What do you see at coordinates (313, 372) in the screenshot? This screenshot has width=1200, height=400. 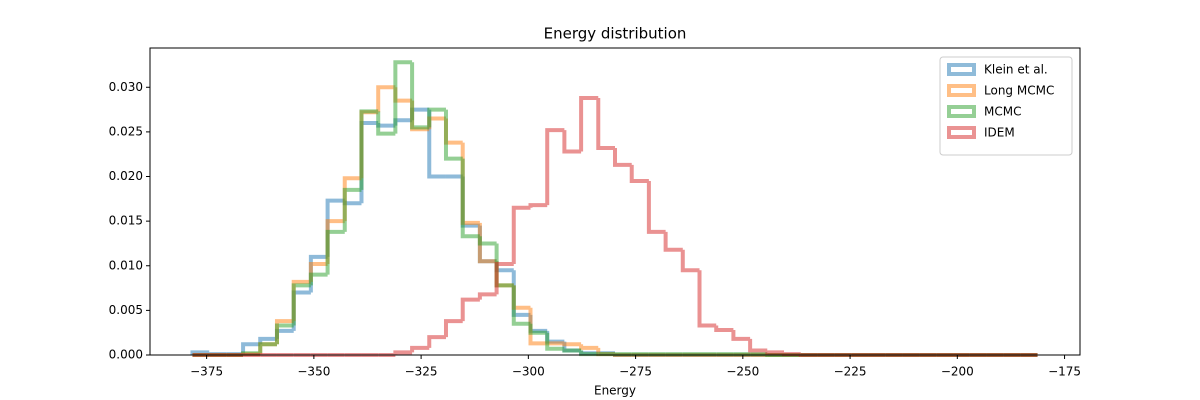 I see `x-tick-label: −350` at bounding box center [313, 372].